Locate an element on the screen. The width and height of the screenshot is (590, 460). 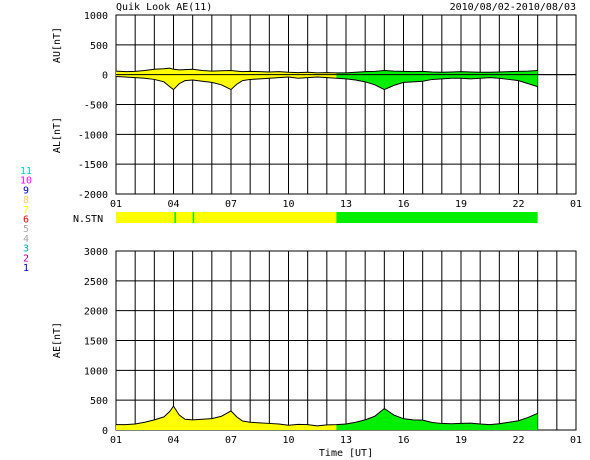
station-status-bar is located at coordinates (327, 217).